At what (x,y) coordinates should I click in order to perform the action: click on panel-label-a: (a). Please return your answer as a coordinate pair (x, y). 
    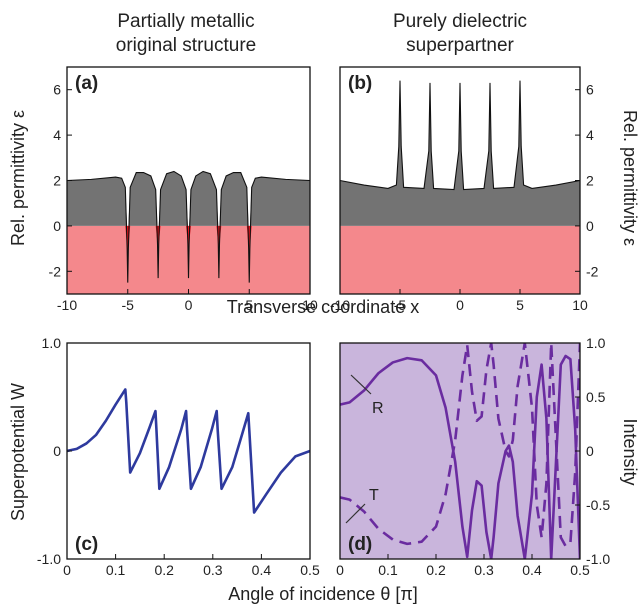
    Looking at the image, I should click on (86, 83).